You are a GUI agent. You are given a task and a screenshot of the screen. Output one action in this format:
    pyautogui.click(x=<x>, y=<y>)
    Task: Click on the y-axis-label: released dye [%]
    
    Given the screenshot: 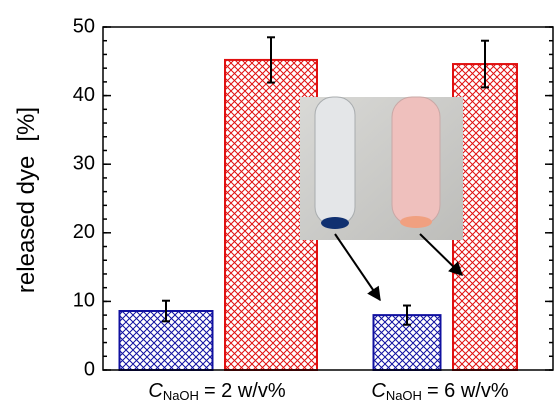 What is the action you would take?
    pyautogui.click(x=26, y=200)
    